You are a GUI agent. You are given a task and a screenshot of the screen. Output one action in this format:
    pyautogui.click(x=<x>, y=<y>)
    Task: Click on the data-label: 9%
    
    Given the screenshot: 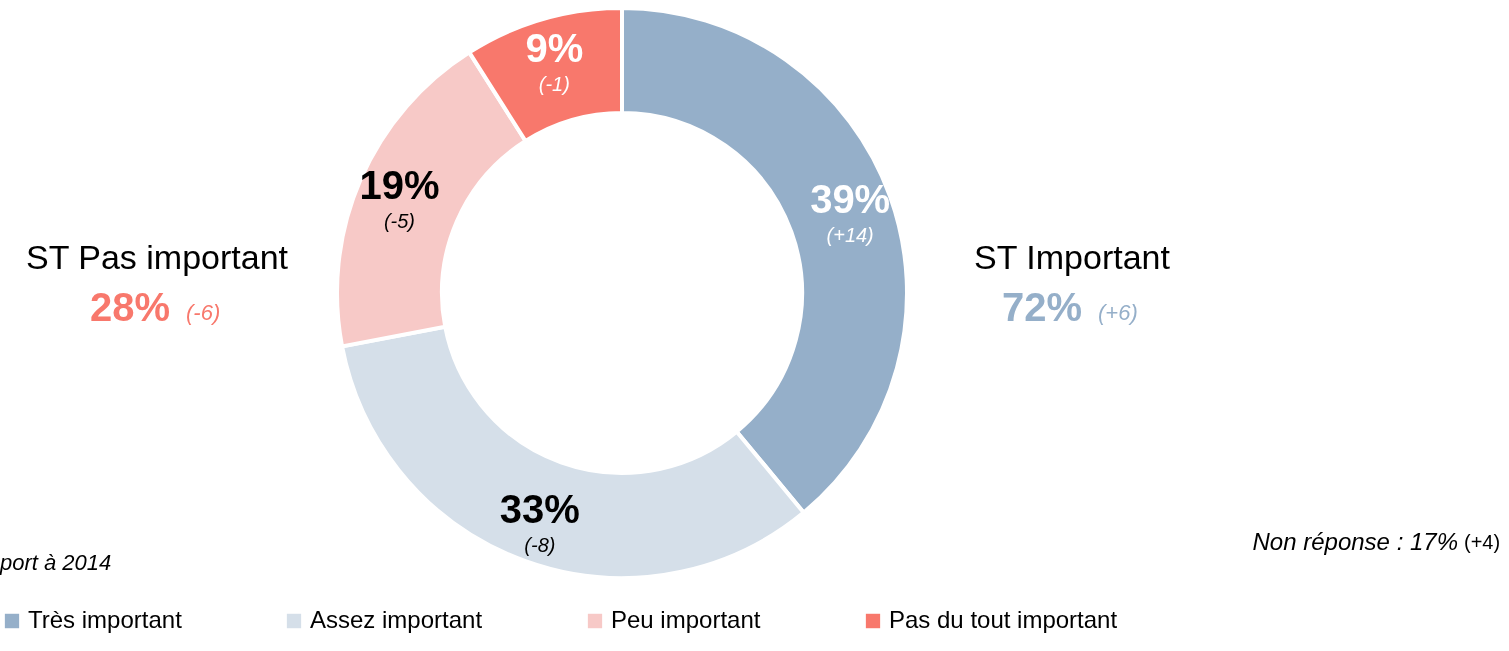 What is the action you would take?
    pyautogui.click(x=554, y=48)
    